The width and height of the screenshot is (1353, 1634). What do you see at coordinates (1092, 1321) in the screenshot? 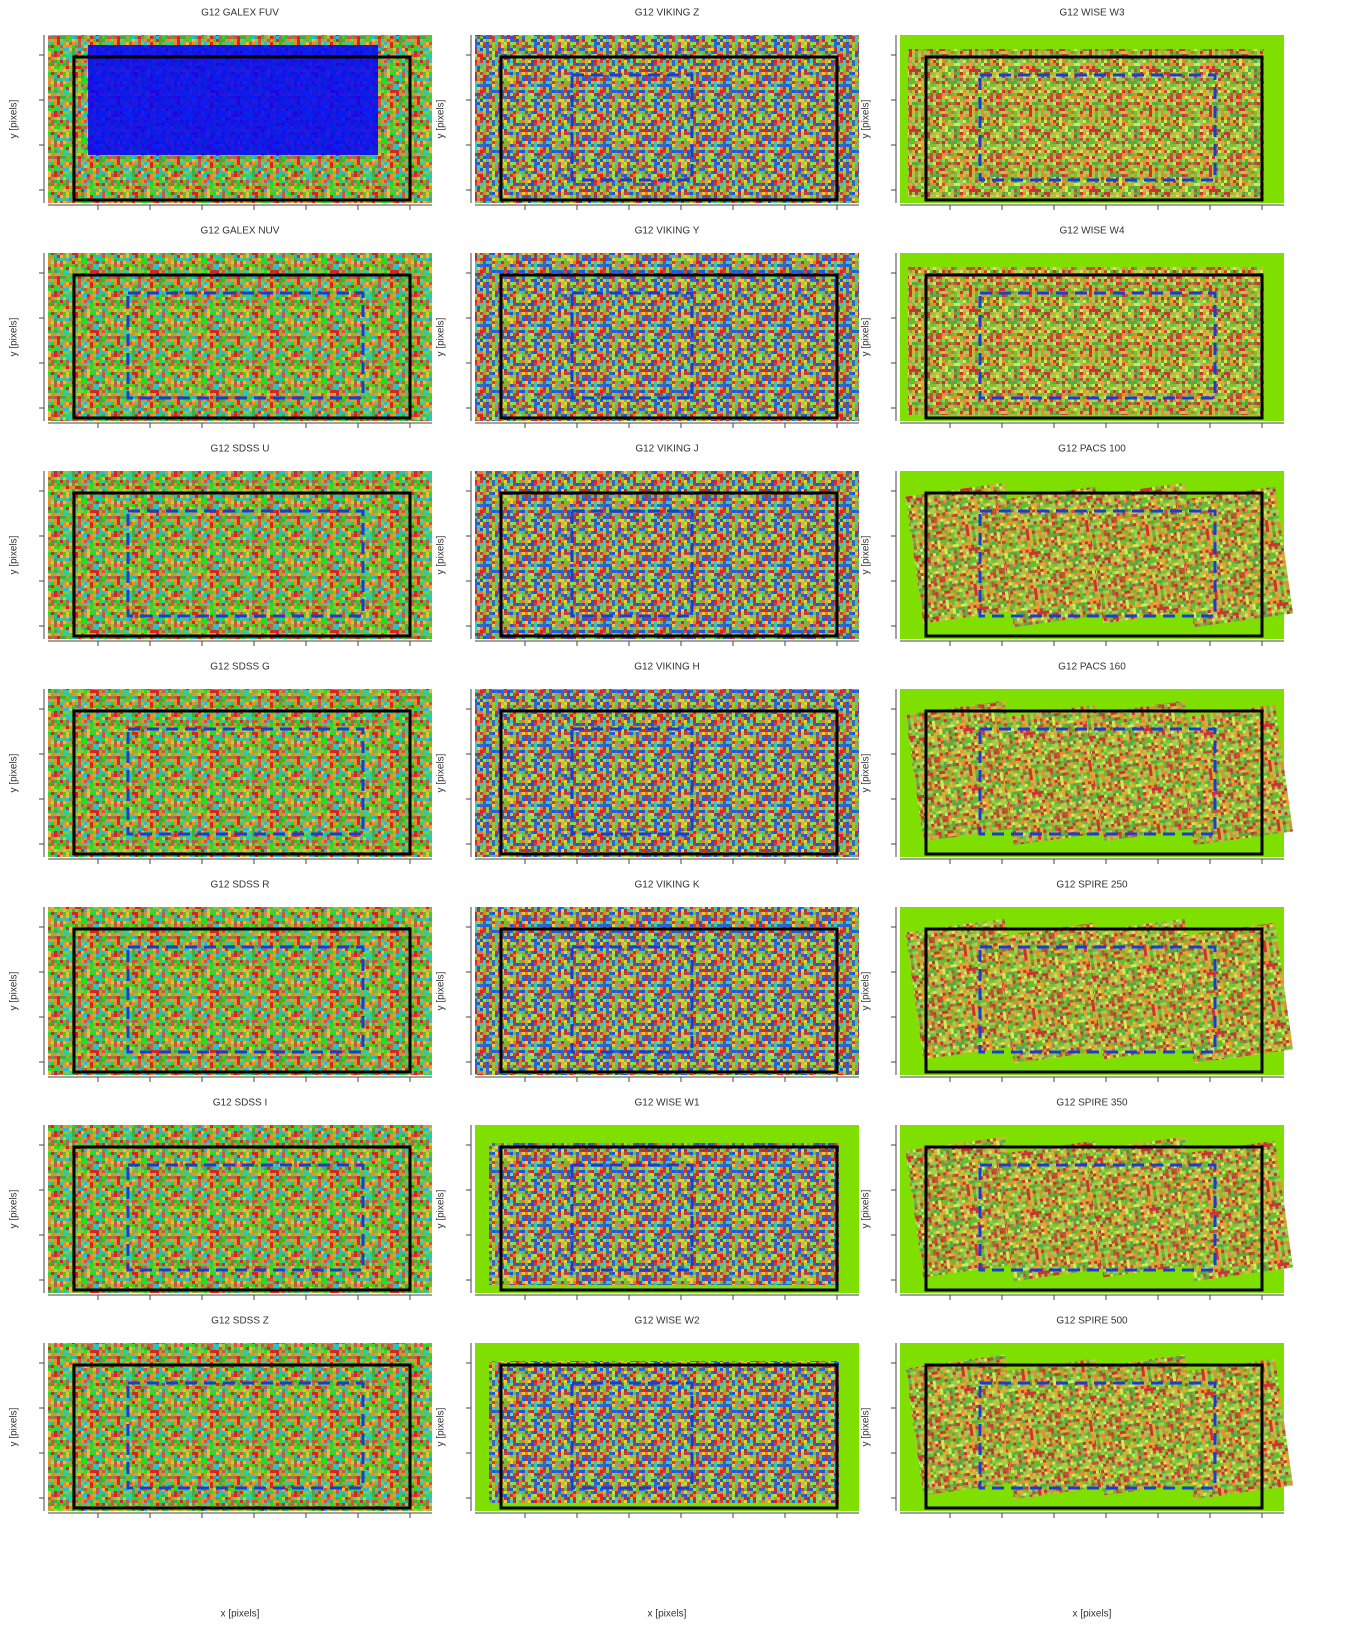
I see `panel-title: G12 SPIRE 500` at bounding box center [1092, 1321].